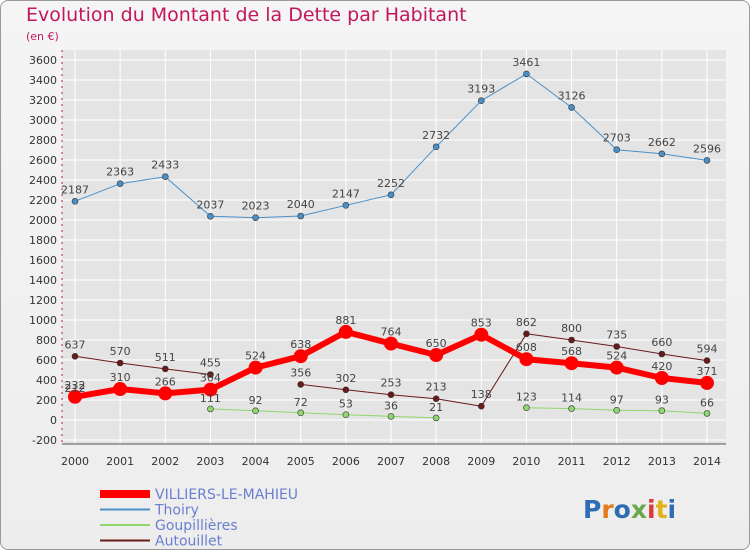 Image resolution: width=750 pixels, height=550 pixels. Describe the element at coordinates (43, 60) in the screenshot. I see `y-tick-label: 3600` at that location.